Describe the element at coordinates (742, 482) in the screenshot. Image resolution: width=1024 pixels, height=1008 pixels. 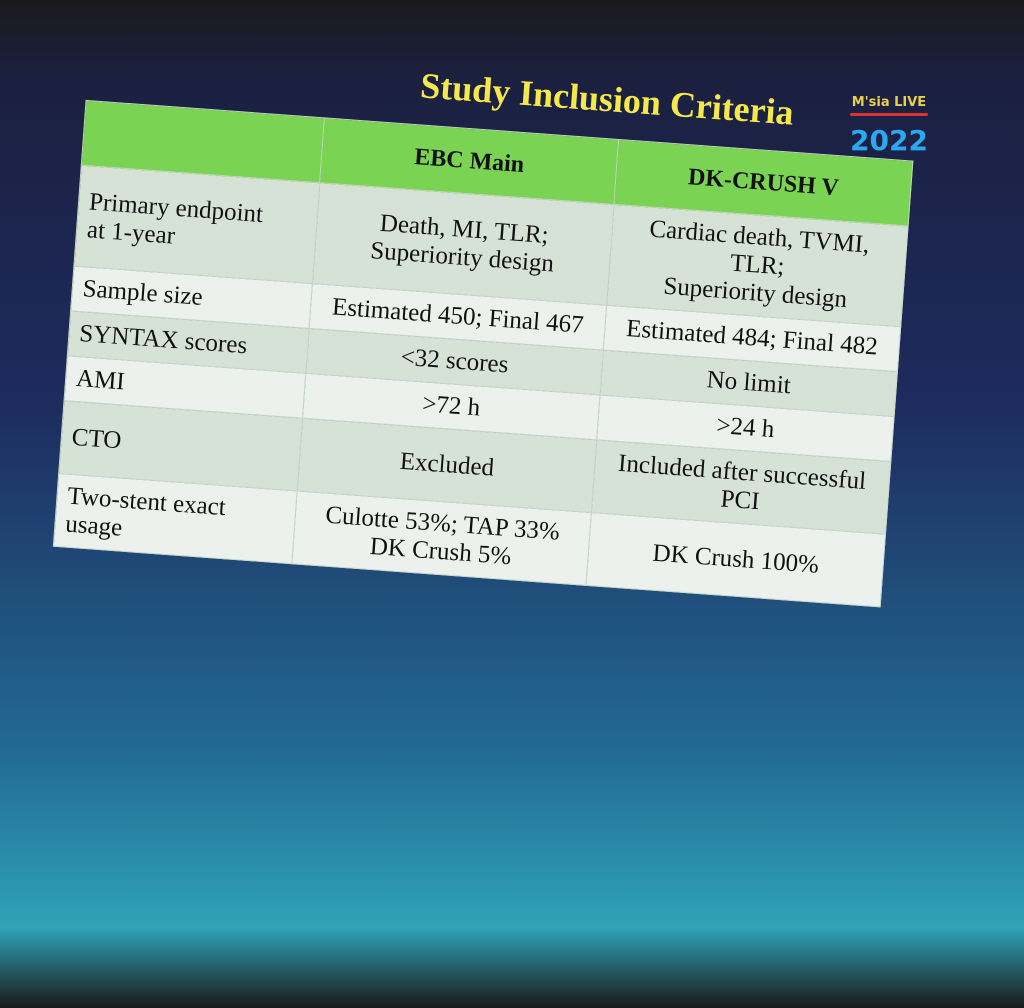
I see `cell-line: Included after successful PCI` at that location.